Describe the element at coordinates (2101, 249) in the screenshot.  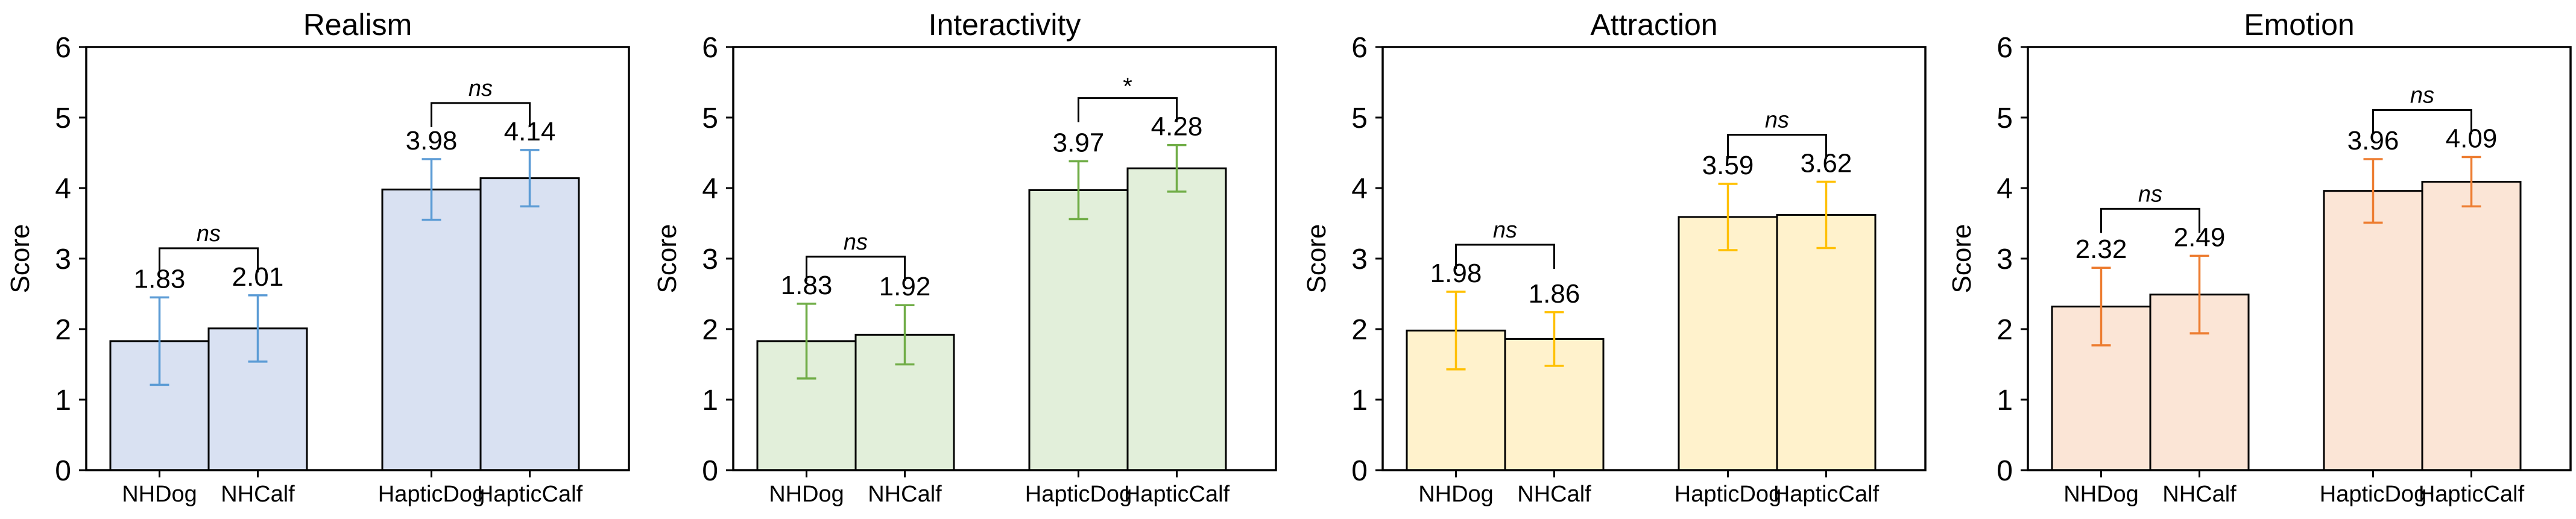
I see `data-label: 2.32` at that location.